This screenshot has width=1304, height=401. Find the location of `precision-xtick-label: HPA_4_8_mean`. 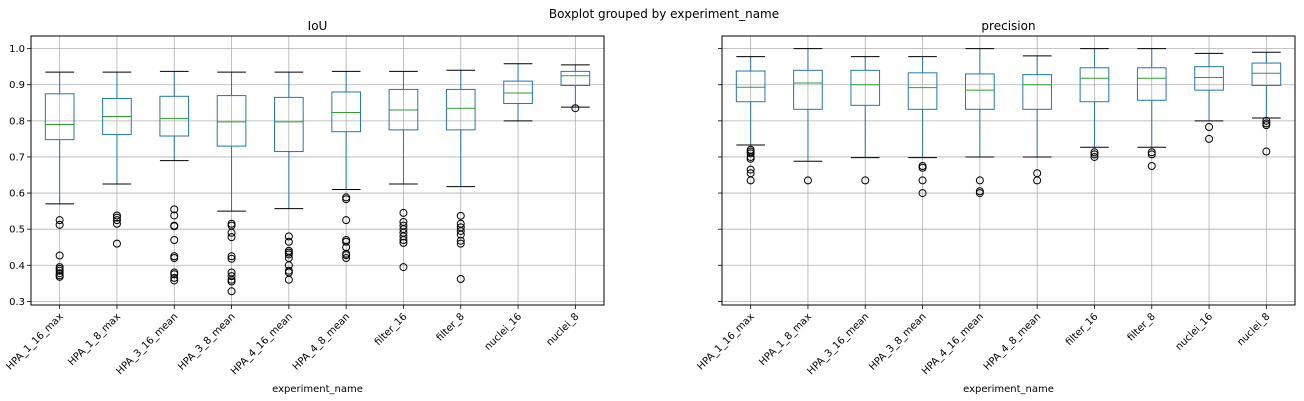

precision-xtick-label: HPA_4_8_mean is located at coordinates (1012, 341).